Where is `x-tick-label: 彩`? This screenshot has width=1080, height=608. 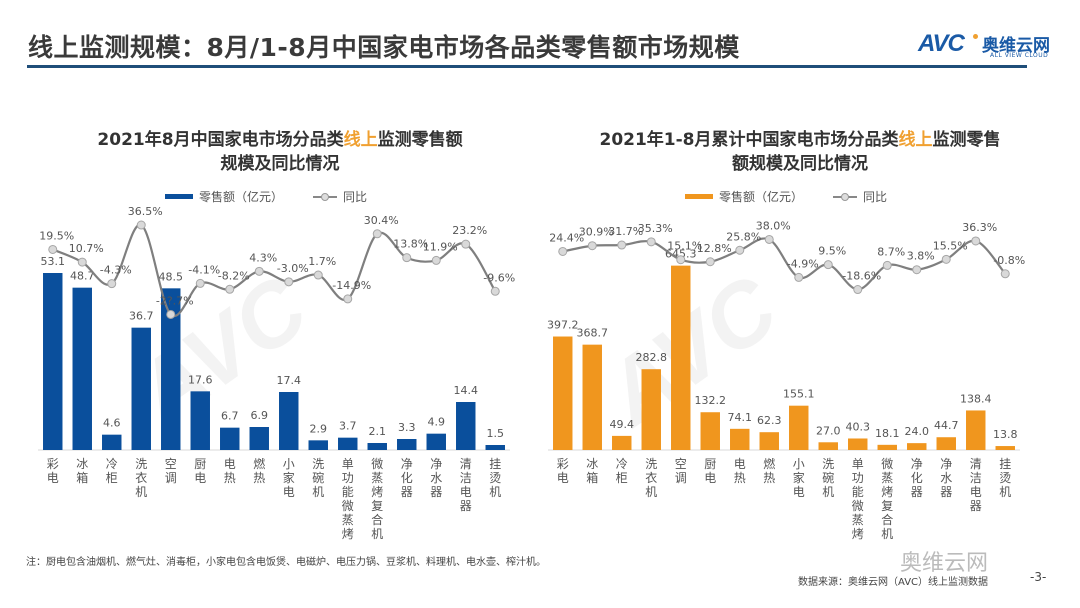 x-tick-label: 彩 is located at coordinates (53, 464).